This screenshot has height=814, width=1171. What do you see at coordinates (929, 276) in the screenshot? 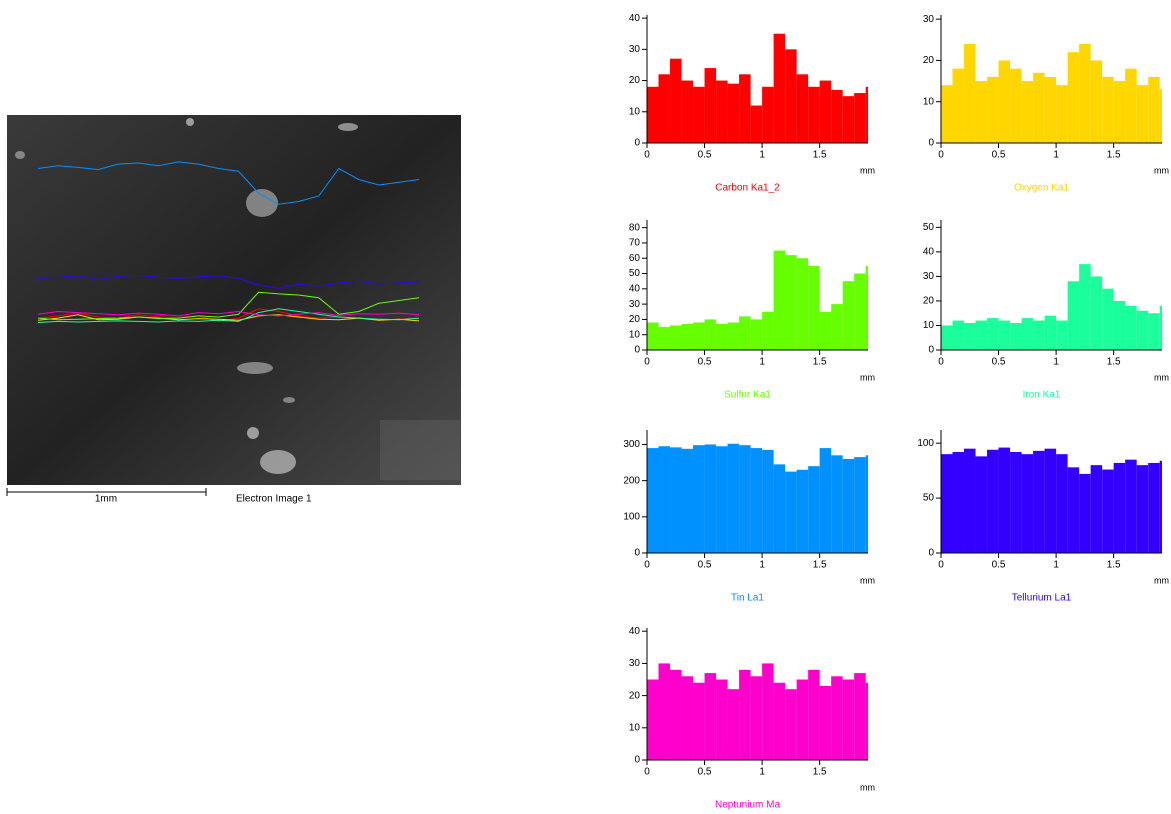
I see `y-tick-label: 30` at bounding box center [929, 276].